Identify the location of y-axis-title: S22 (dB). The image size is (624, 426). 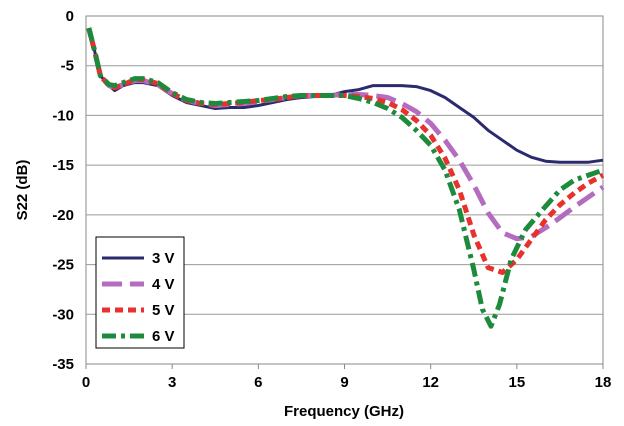
(22, 190).